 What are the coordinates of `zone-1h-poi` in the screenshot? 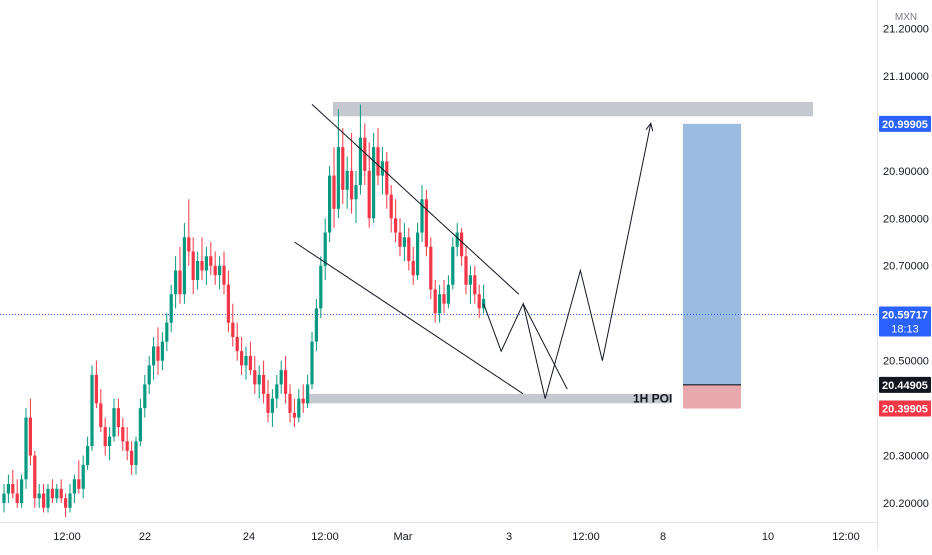 It's located at (489, 398).